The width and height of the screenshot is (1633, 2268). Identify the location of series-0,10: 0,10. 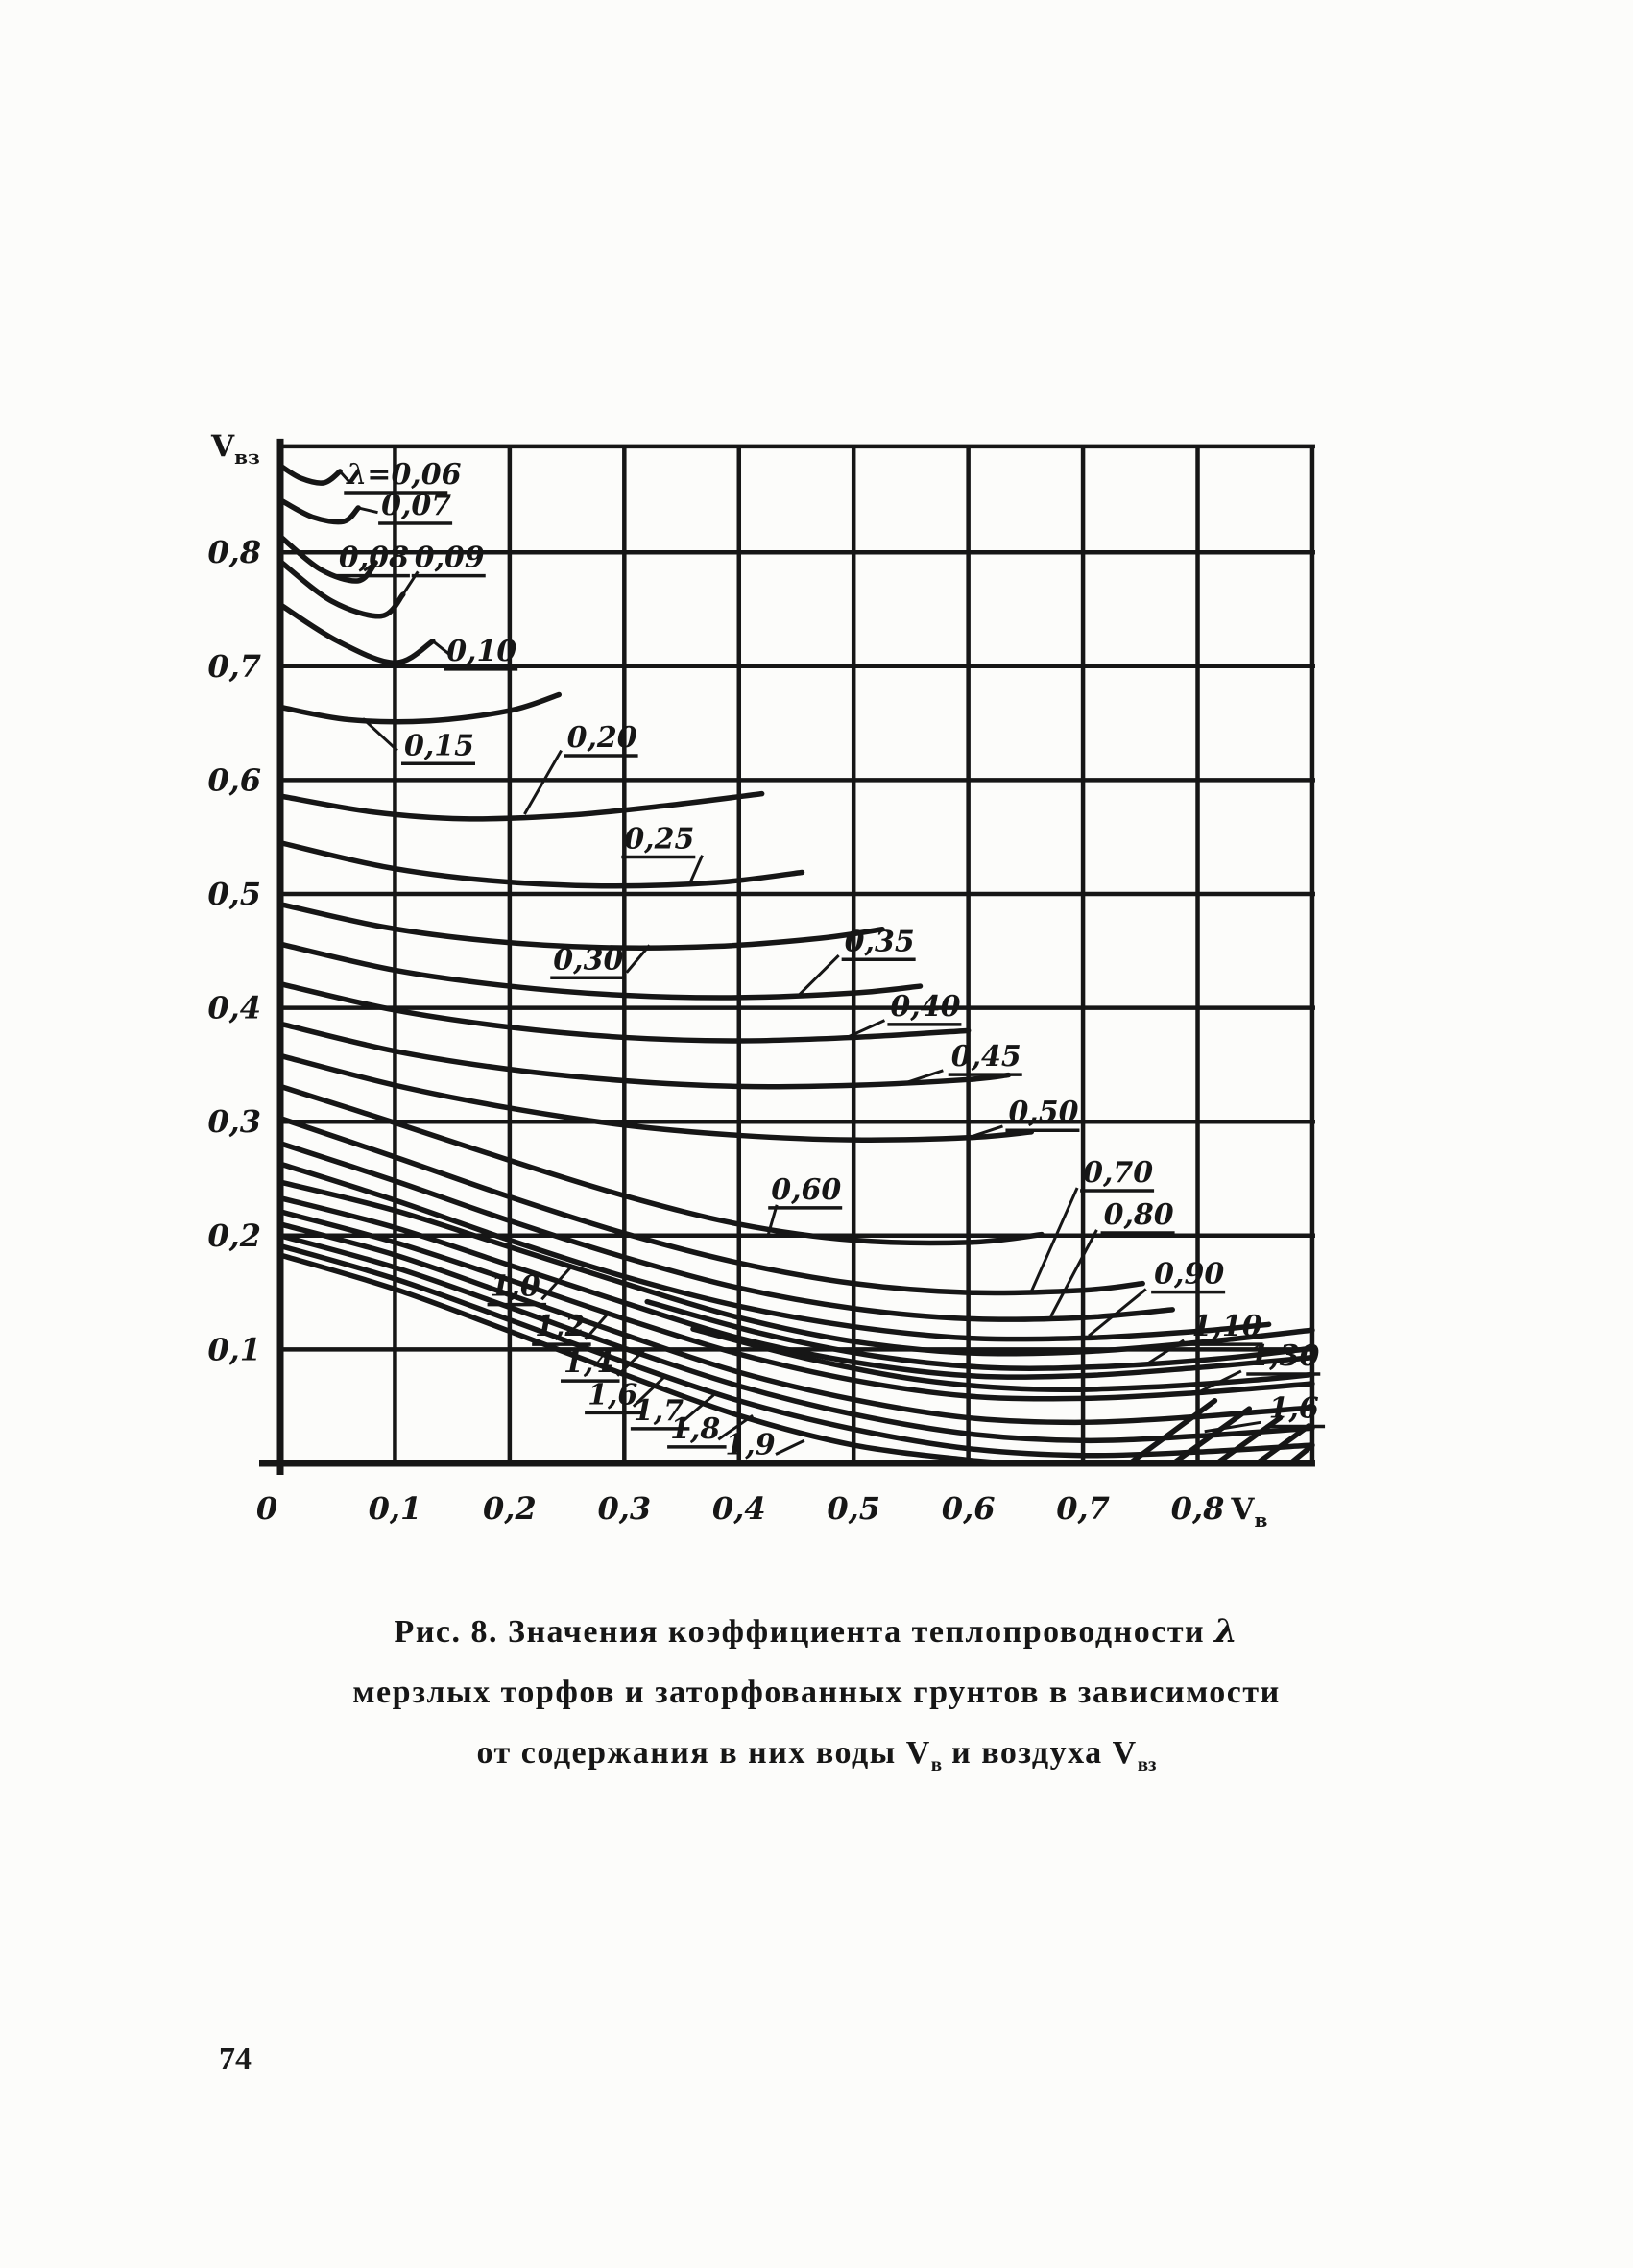
(398, 637).